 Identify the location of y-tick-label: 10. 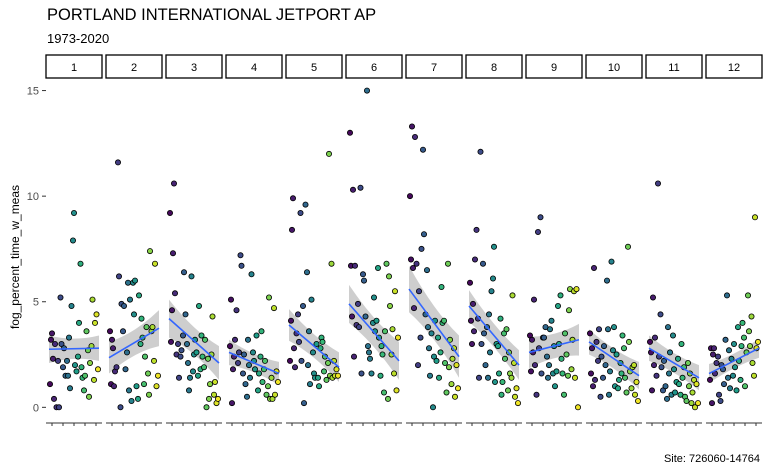
(33, 197).